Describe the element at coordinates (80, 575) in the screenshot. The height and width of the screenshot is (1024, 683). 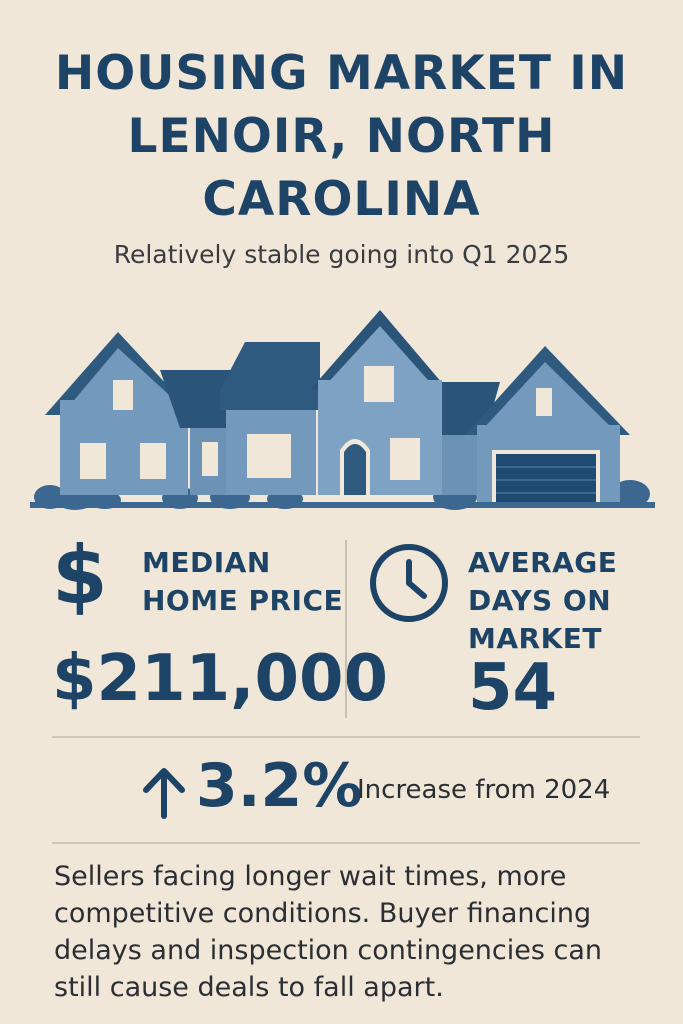
I see `dollar-icon: $` at that location.